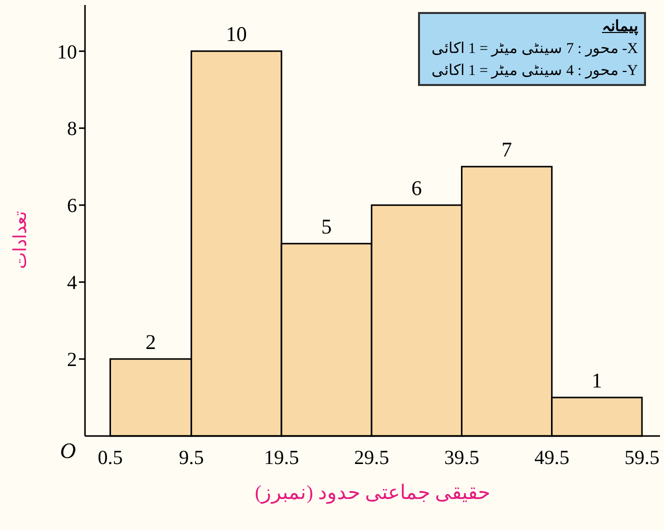 This screenshot has height=530, width=664. What do you see at coordinates (72, 283) in the screenshot?
I see `y-tick-label: 4` at bounding box center [72, 283].